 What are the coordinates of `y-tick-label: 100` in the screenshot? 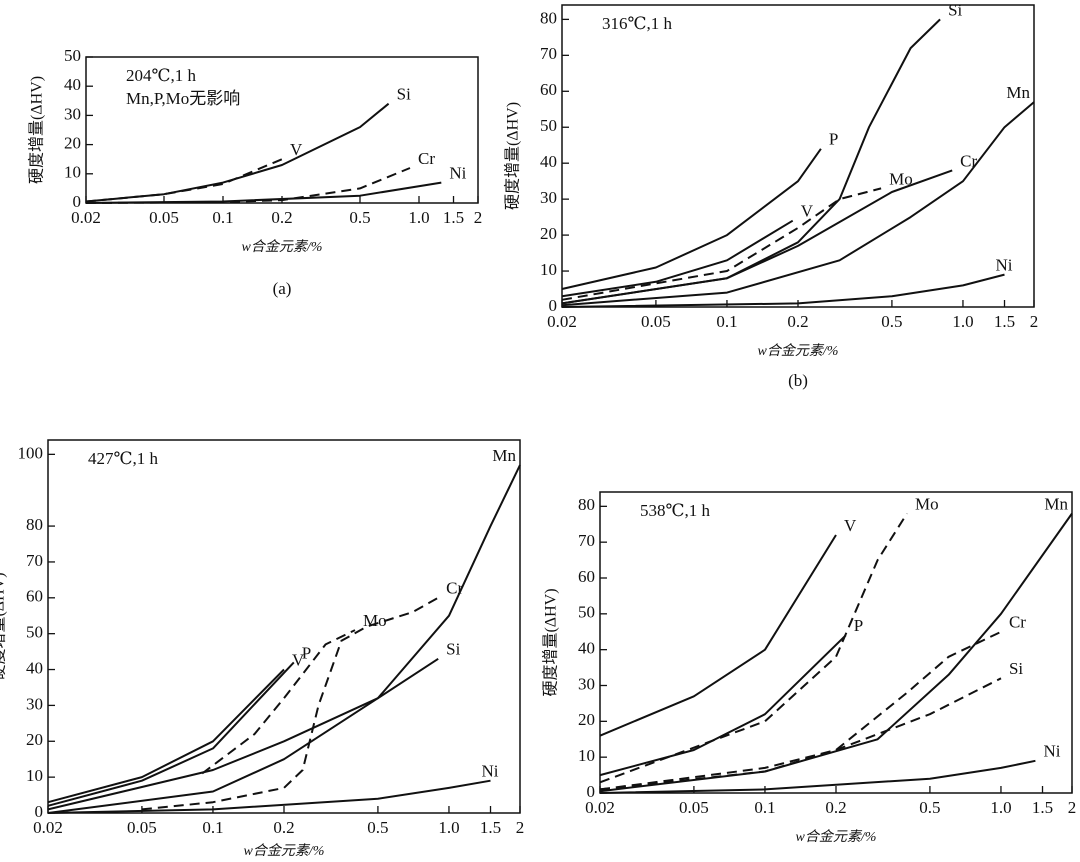 It's located at (31, 452).